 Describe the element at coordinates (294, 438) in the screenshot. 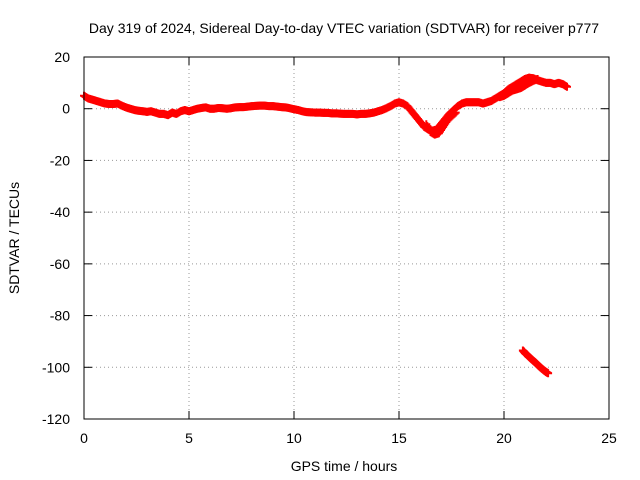

I see `x-tick-label: 10` at that location.